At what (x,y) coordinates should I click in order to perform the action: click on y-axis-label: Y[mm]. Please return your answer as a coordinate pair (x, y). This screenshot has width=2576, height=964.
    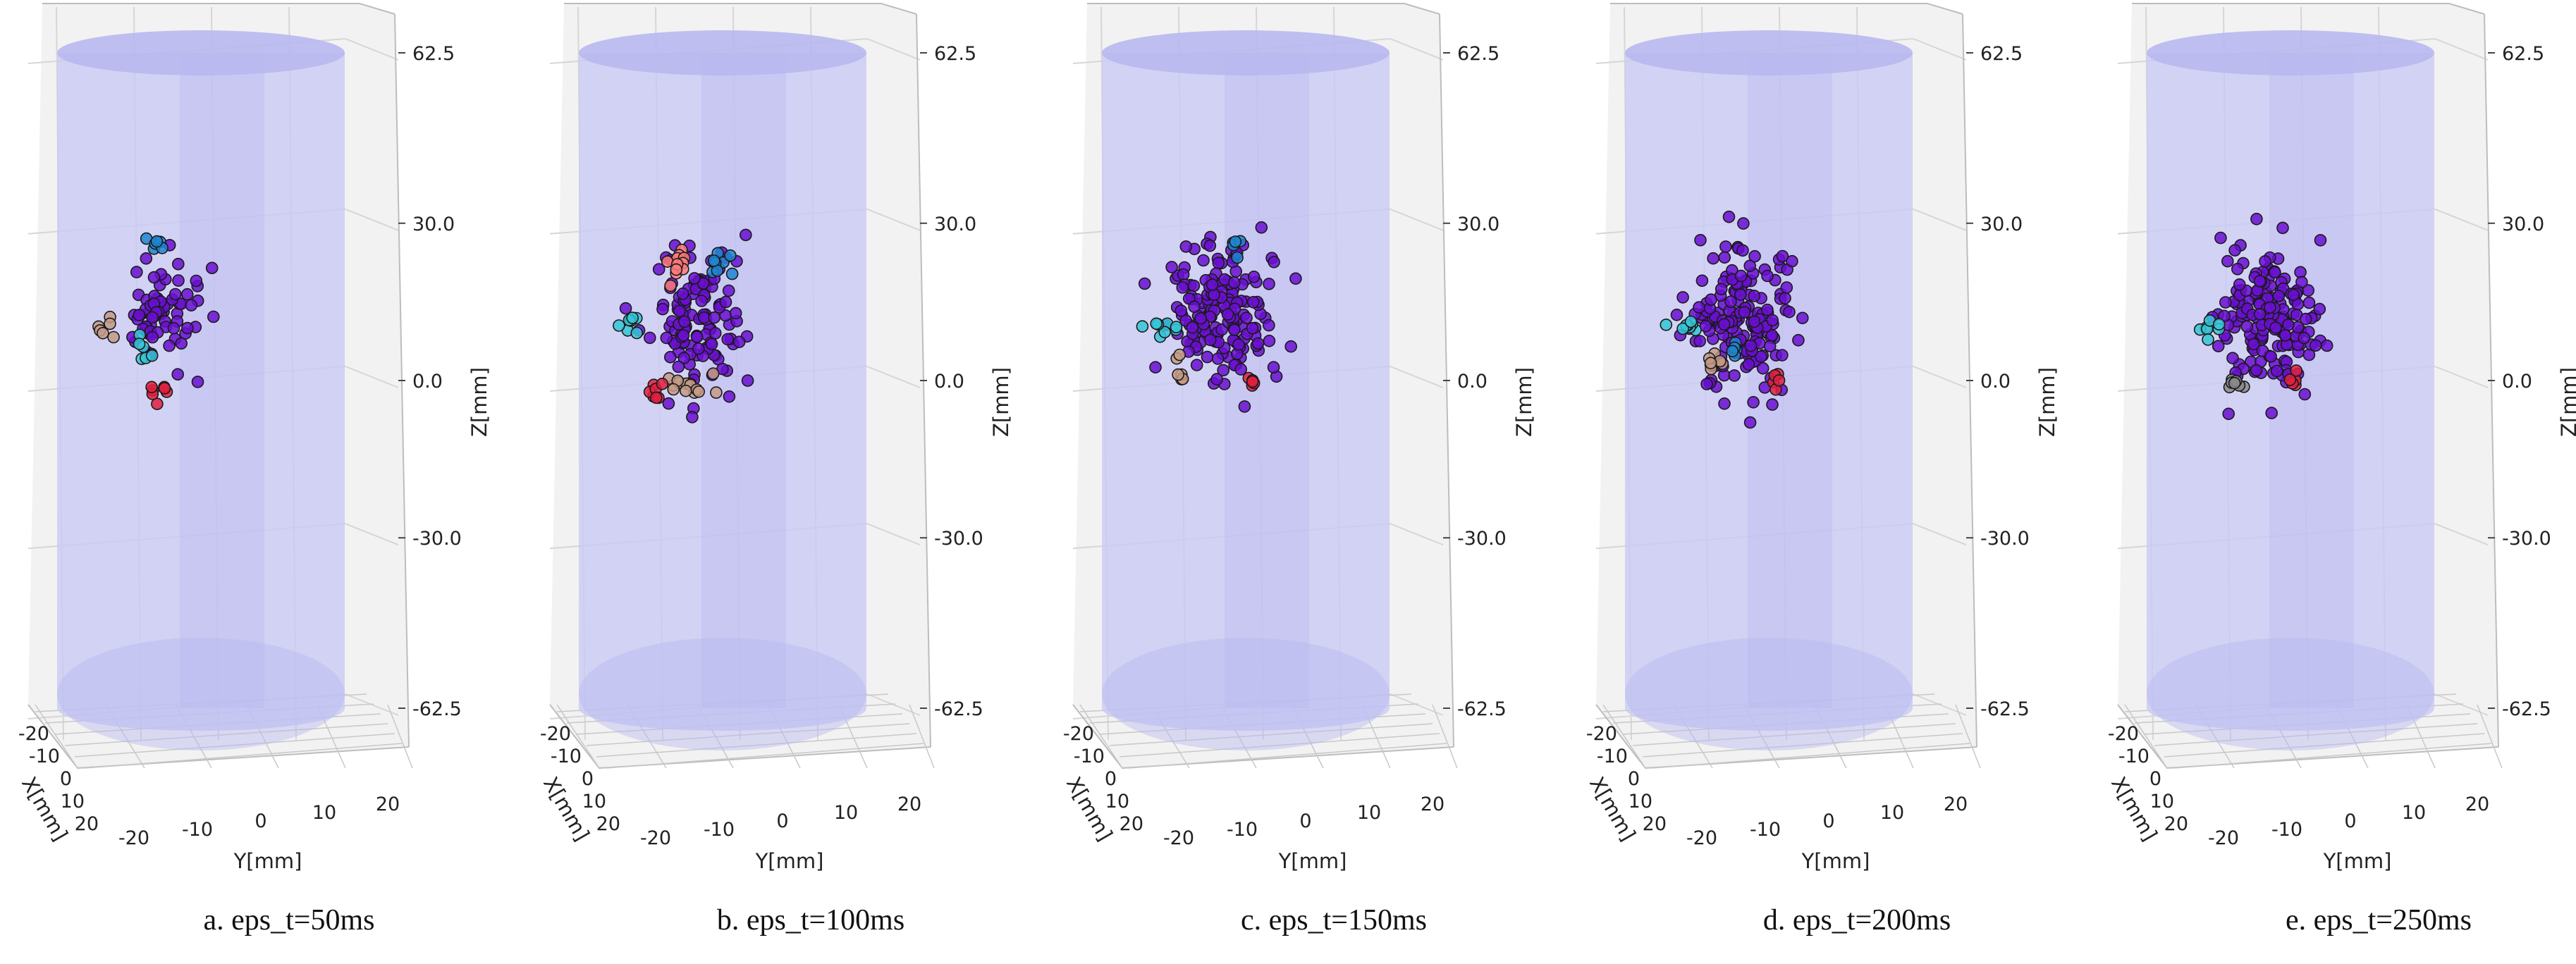
    Looking at the image, I should click on (789, 861).